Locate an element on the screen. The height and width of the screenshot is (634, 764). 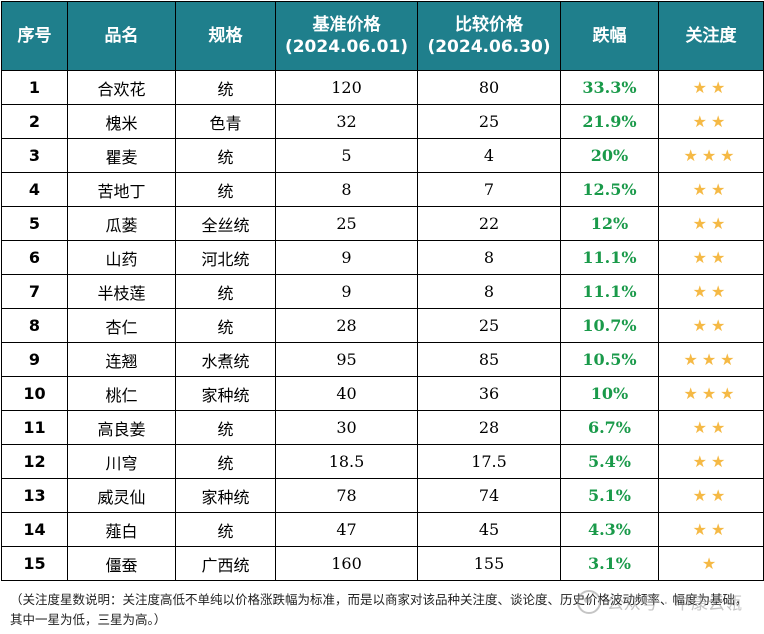
header-index: 序号 is located at coordinates (34, 36).